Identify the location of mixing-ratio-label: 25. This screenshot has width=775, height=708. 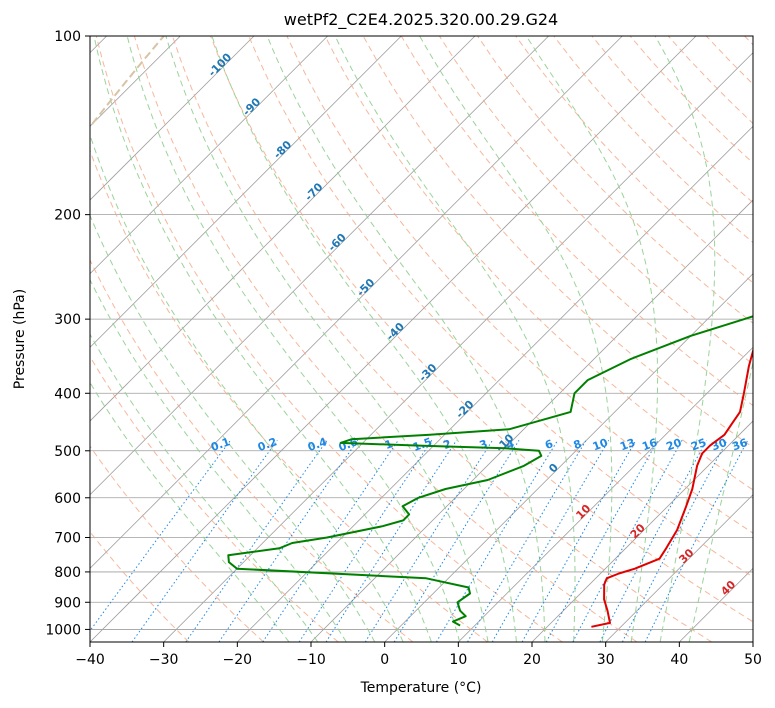
(698, 444).